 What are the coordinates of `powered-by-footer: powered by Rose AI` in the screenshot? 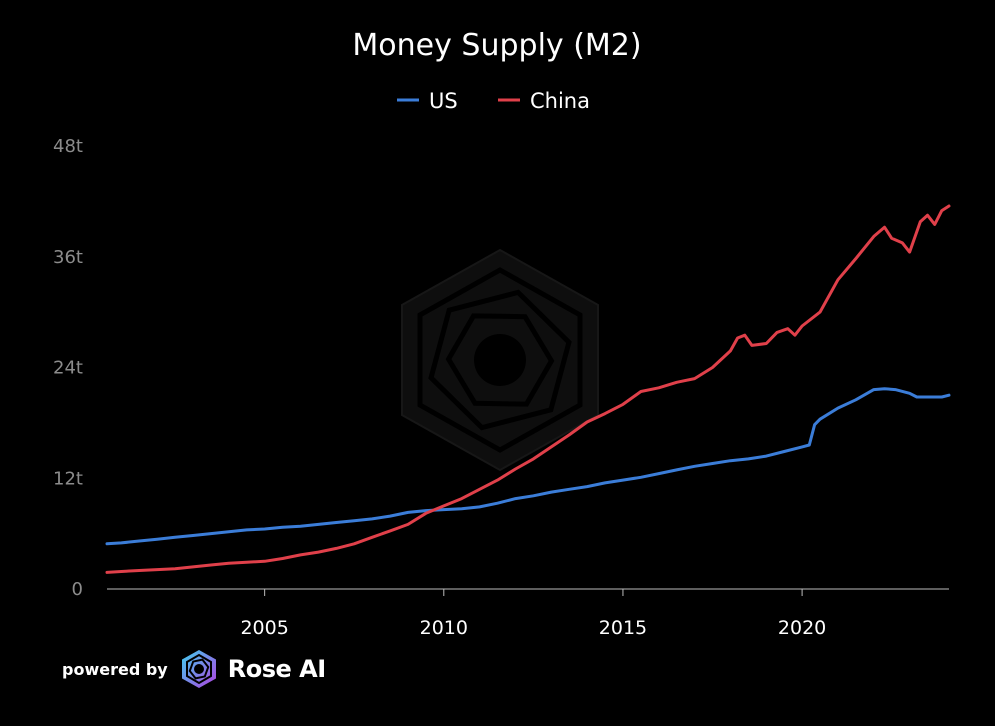 It's located at (194, 669).